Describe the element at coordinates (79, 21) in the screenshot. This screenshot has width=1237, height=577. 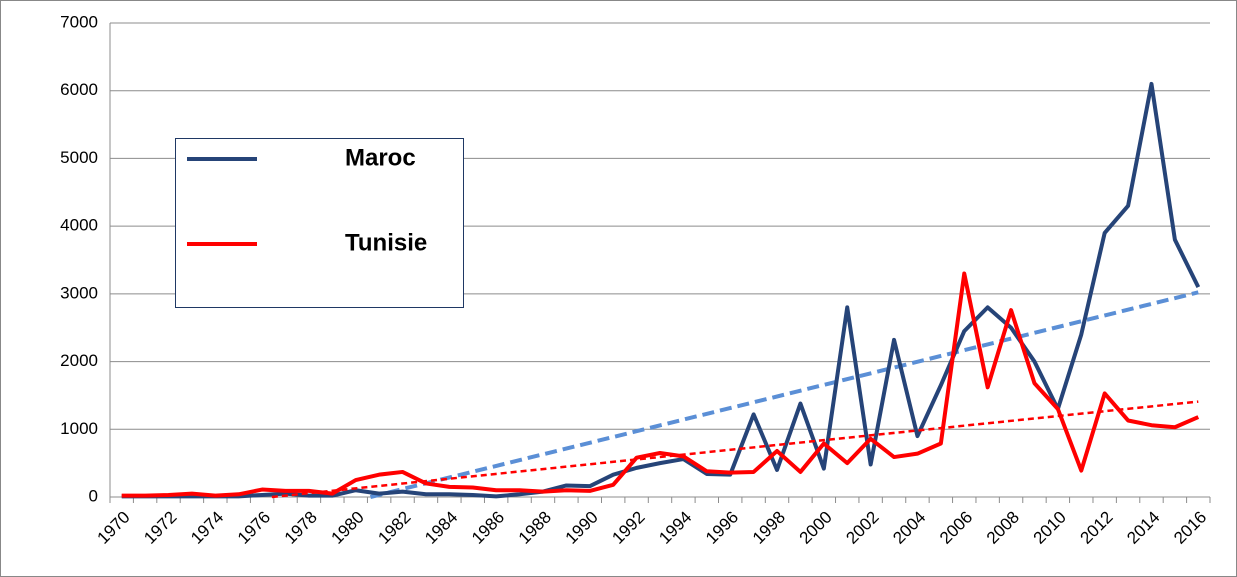
I see `y-tick-label: 7000` at that location.